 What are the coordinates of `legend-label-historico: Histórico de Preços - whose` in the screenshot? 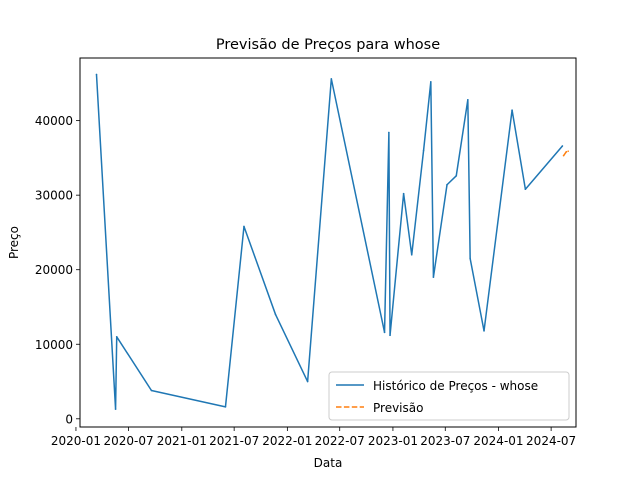 It's located at (455, 386).